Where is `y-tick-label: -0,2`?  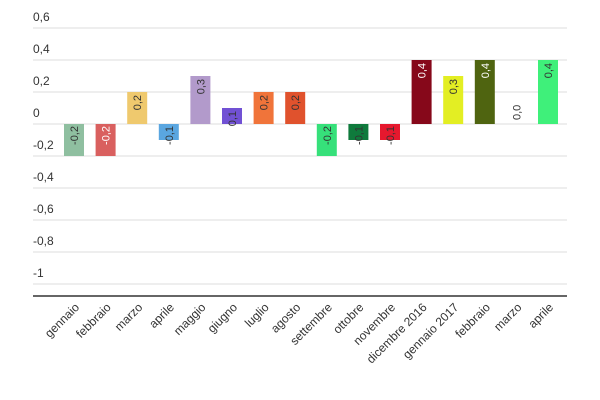
y-tick-label: -0,2 is located at coordinates (43, 145).